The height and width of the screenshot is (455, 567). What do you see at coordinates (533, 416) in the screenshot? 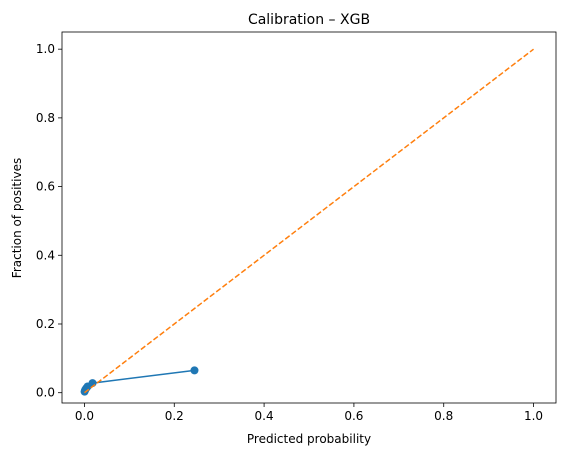
I see `x-tick-label: 1.0` at bounding box center [533, 416].